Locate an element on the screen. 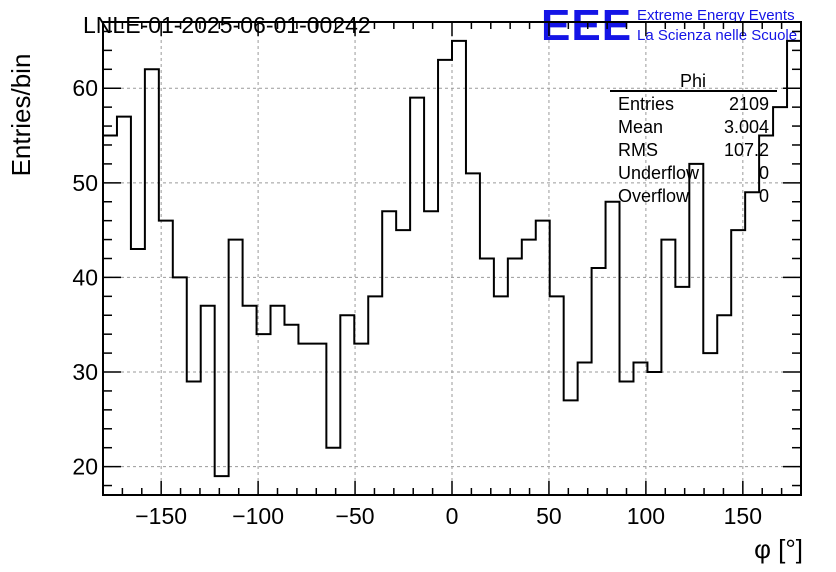 Image resolution: width=836 pixels, height=572 pixels. stats-value: 2109 is located at coordinates (749, 104).